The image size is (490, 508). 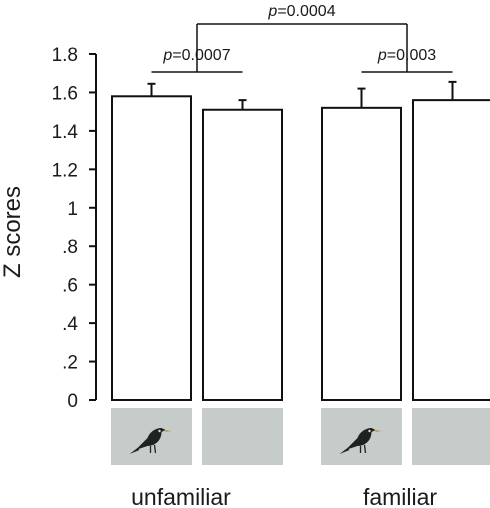 I want to click on y-tick-label: 1, so click(x=72, y=209).